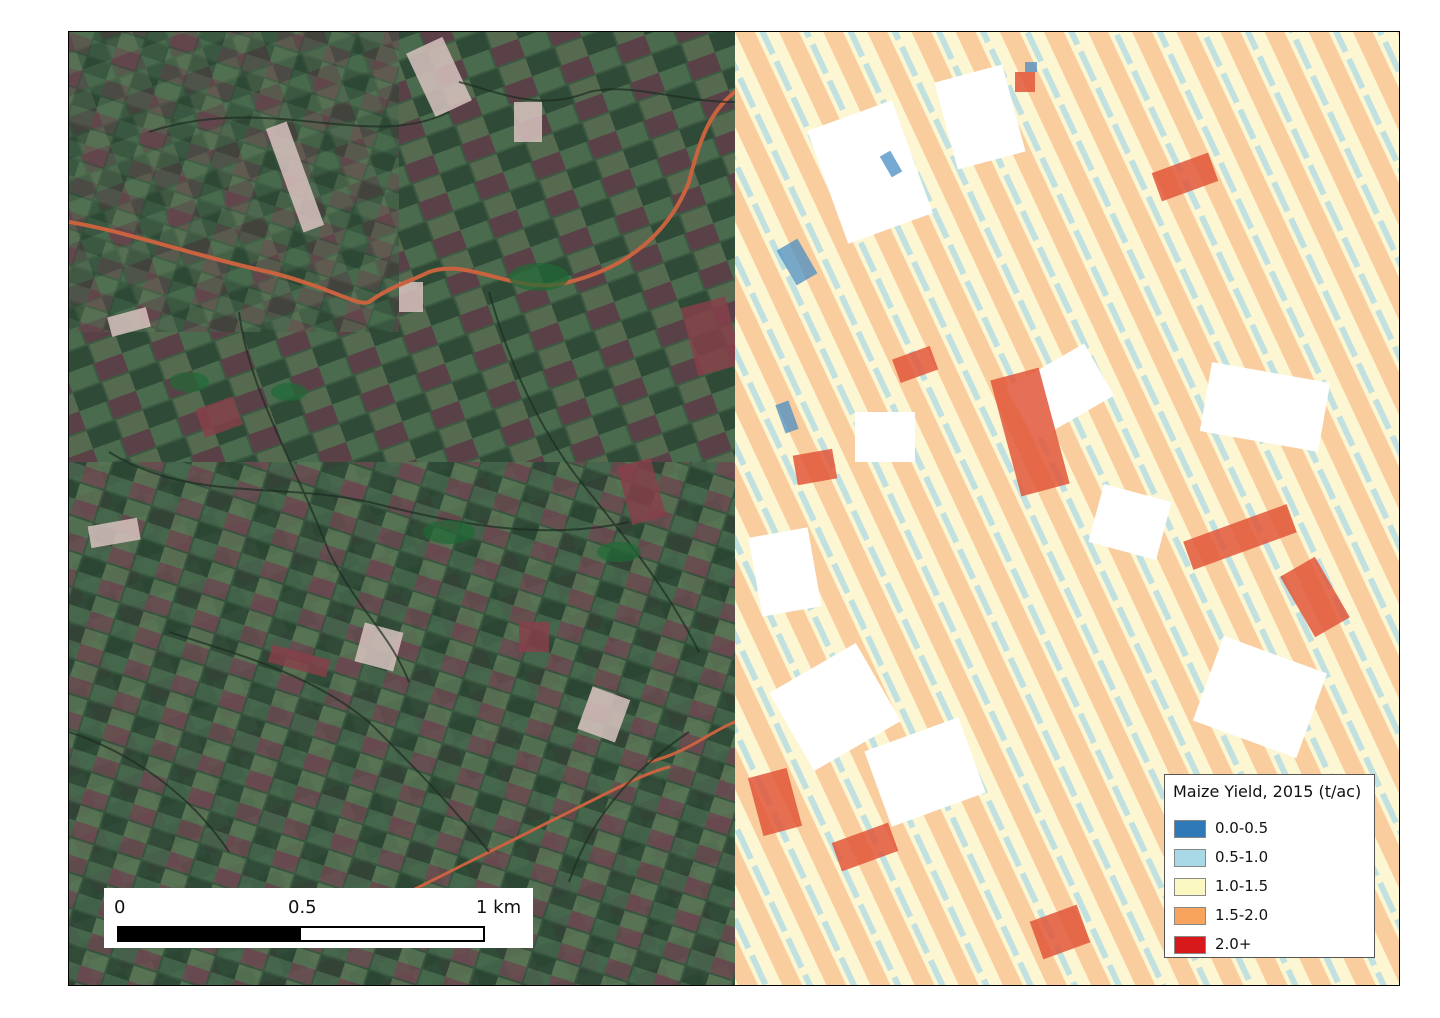  I want to click on scale-label-end: 1 km, so click(499, 907).